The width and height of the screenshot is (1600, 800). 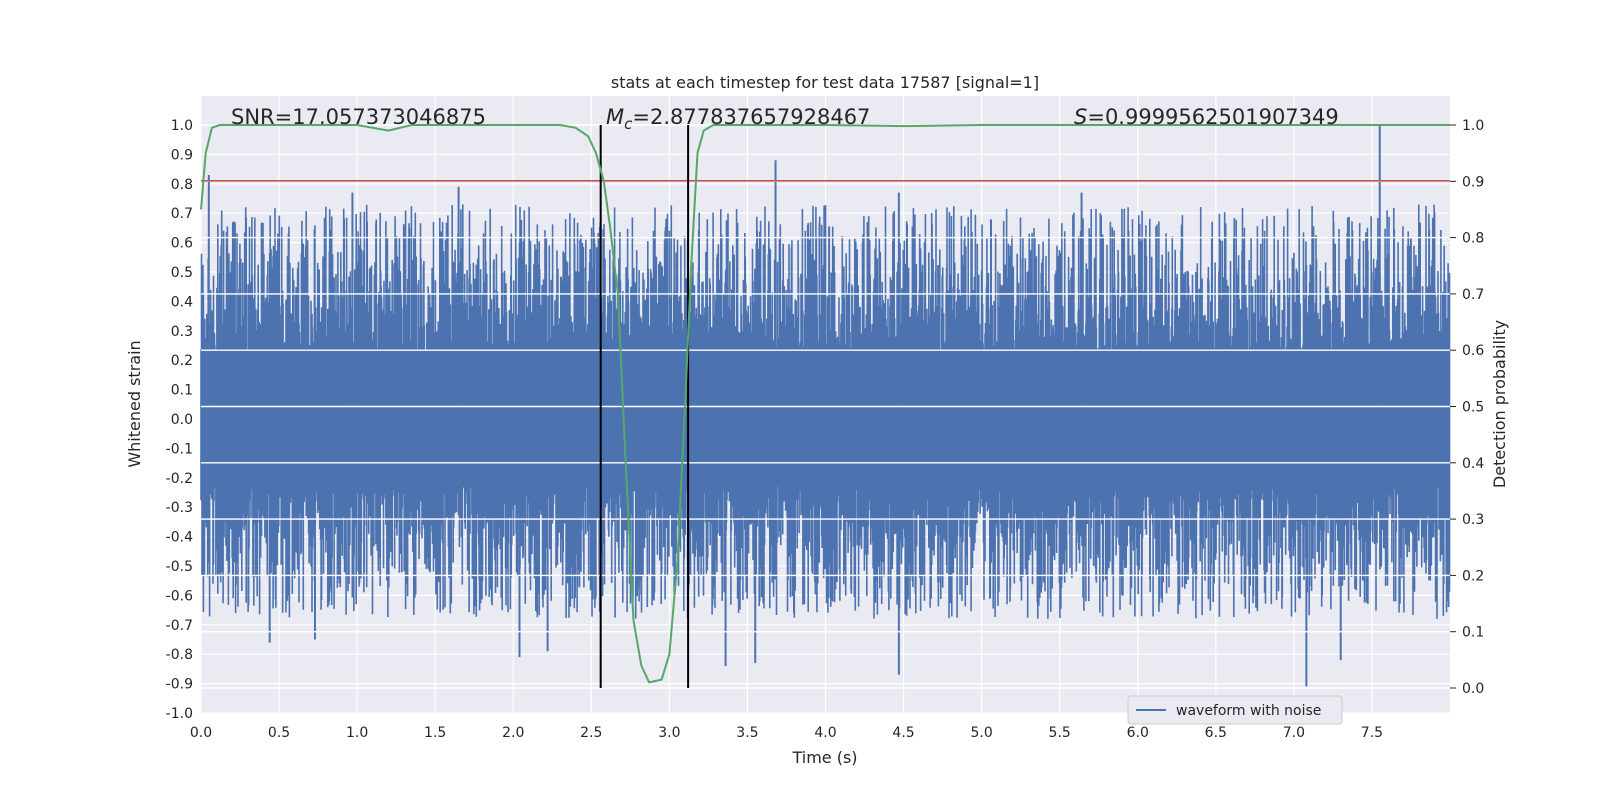 What do you see at coordinates (513, 733) in the screenshot?
I see `x-tick-label: 2.0` at bounding box center [513, 733].